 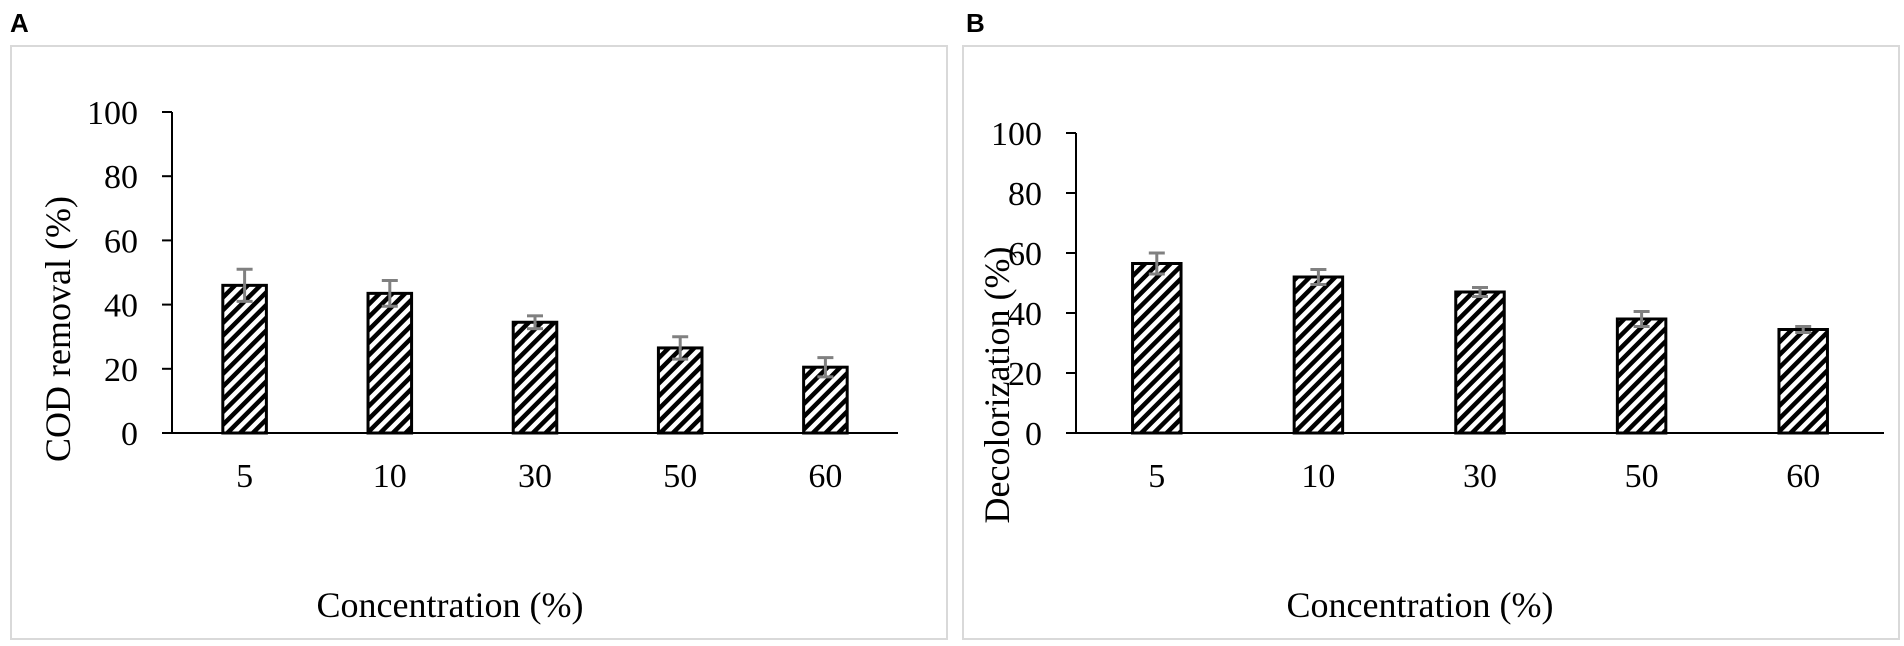 I want to click on panel-label-a: A, so click(x=19, y=23).